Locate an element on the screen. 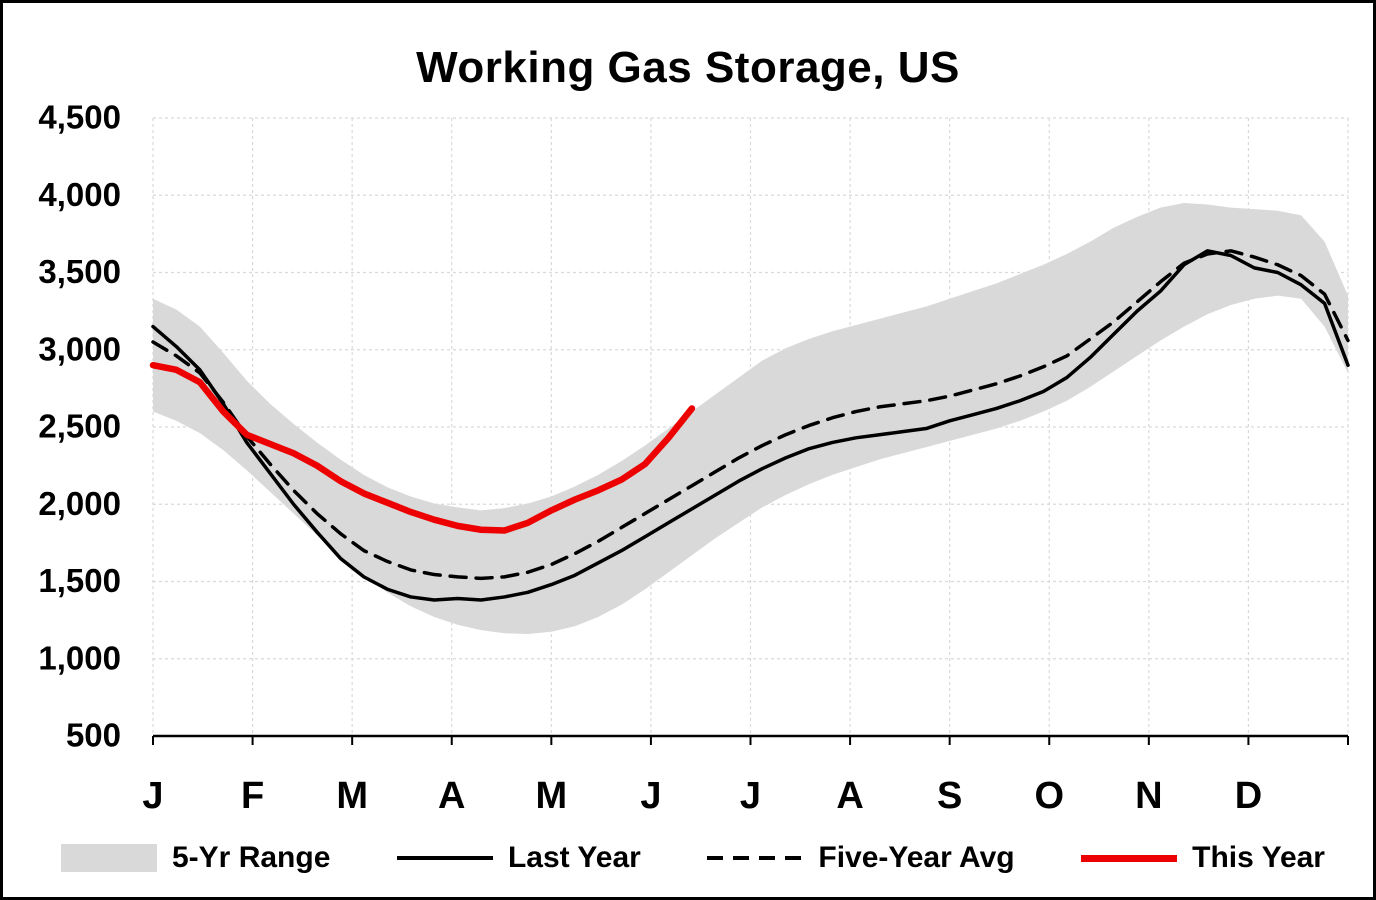  y-tick-label: 2,000 is located at coordinates (79, 503).